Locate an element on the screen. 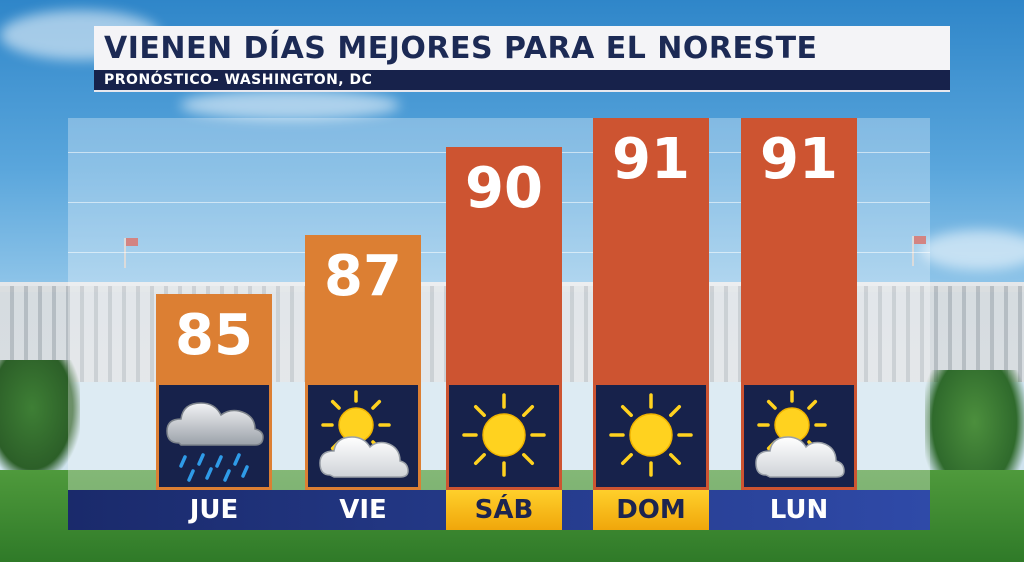 Image resolution: width=1024 pixels, height=562 pixels. temperature-bar: 87 is located at coordinates (363, 362).